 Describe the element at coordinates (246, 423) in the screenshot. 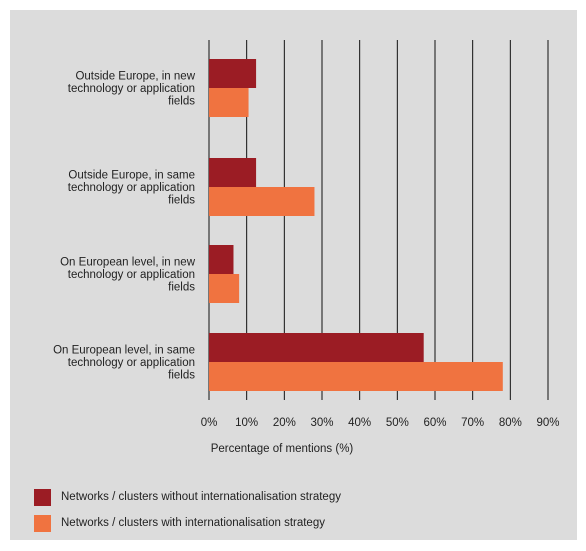

I see `x-tick-label: 10%` at that location.